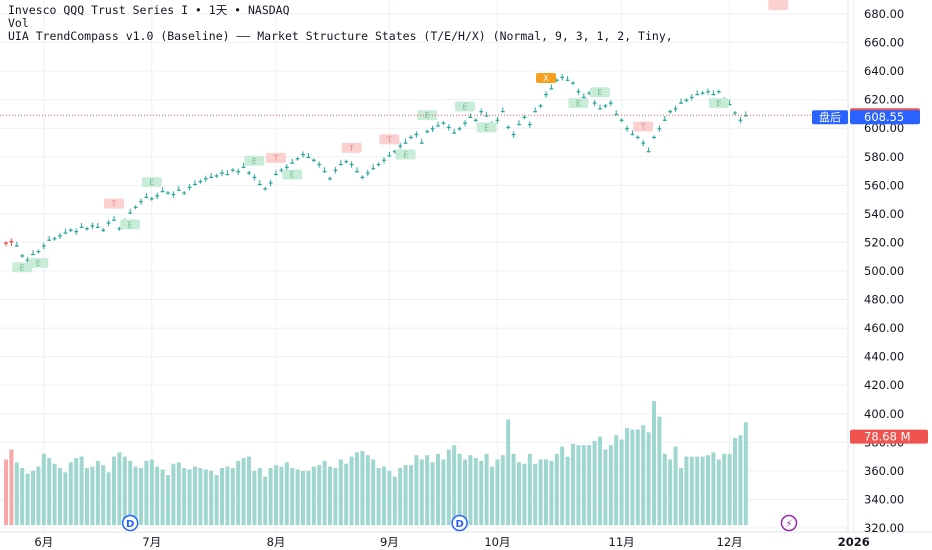  What do you see at coordinates (451, 542) in the screenshot?
I see `time-axis: 6月 7月 8月 9月 10月 11月 12月 2026` at bounding box center [451, 542].